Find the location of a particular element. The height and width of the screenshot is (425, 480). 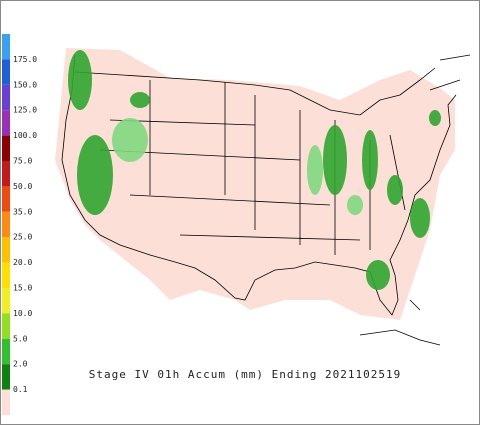

border is located at coordinates (255, 91).